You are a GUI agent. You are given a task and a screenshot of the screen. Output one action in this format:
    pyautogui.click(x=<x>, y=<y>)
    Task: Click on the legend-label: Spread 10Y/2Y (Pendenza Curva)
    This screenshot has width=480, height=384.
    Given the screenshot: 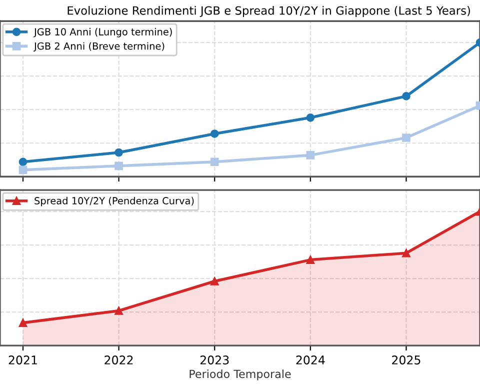 What is the action you would take?
    pyautogui.click(x=114, y=201)
    